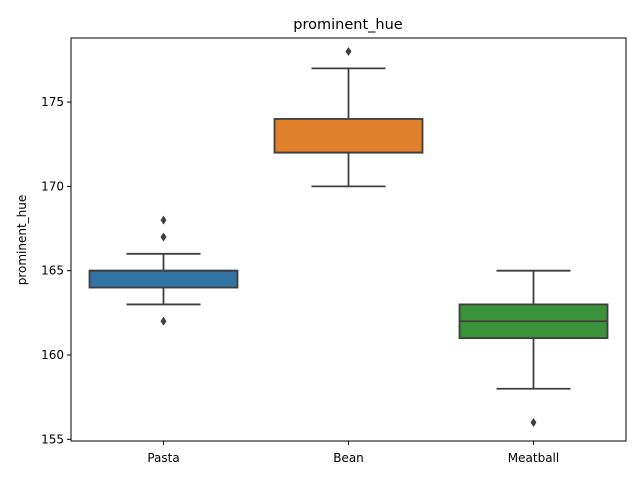 This screenshot has width=640, height=480. Describe the element at coordinates (52, 102) in the screenshot. I see `y-tick-label-175: 175` at that location.